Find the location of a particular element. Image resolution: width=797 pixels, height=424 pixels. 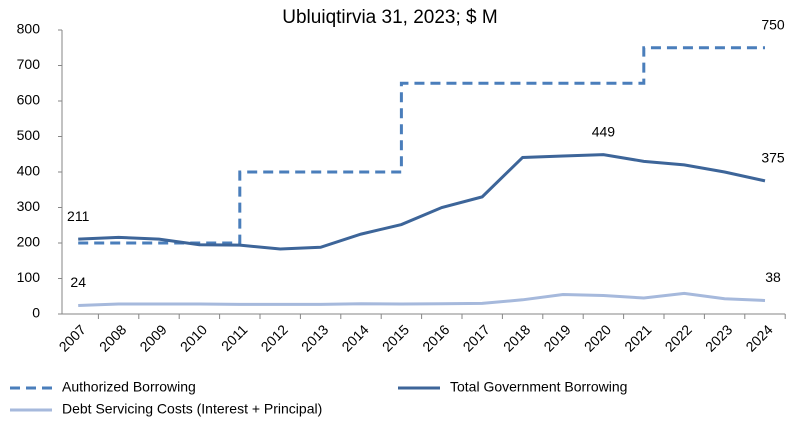

series-line is located at coordinates (422, 299).